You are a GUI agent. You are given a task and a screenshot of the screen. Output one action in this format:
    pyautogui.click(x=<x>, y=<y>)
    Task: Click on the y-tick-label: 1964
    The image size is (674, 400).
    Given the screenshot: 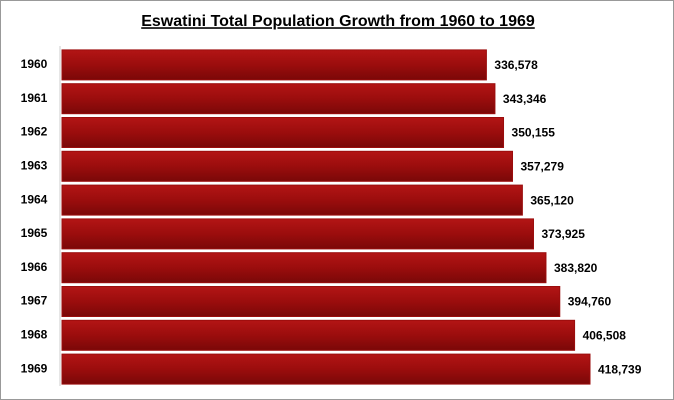 What is the action you would take?
    pyautogui.click(x=34, y=199)
    